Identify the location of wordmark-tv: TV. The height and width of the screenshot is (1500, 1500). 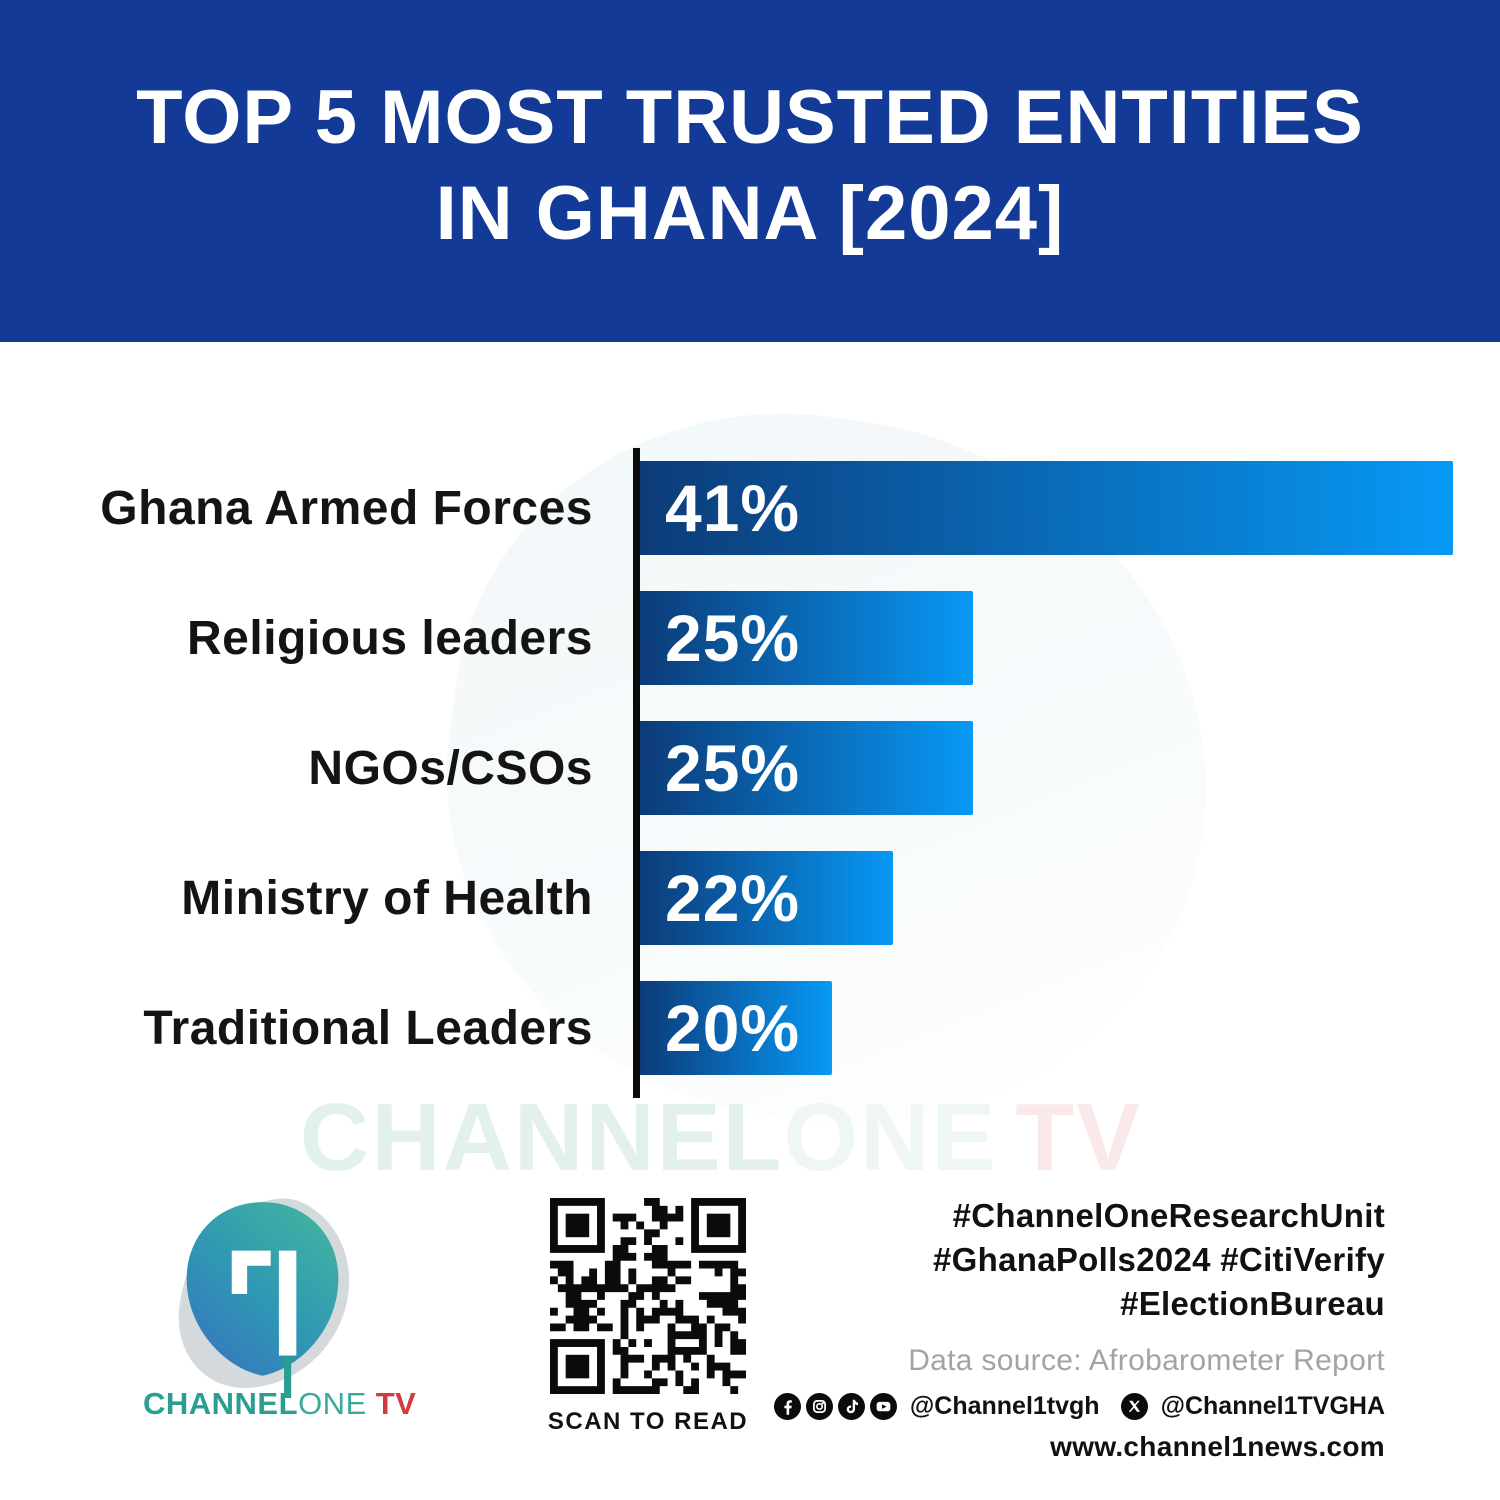
(396, 1403).